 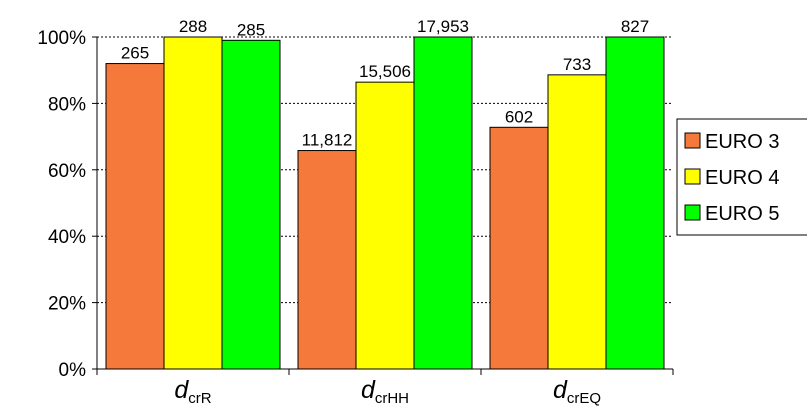 What do you see at coordinates (67, 304) in the screenshot?
I see `y-tick-label: 20%` at bounding box center [67, 304].